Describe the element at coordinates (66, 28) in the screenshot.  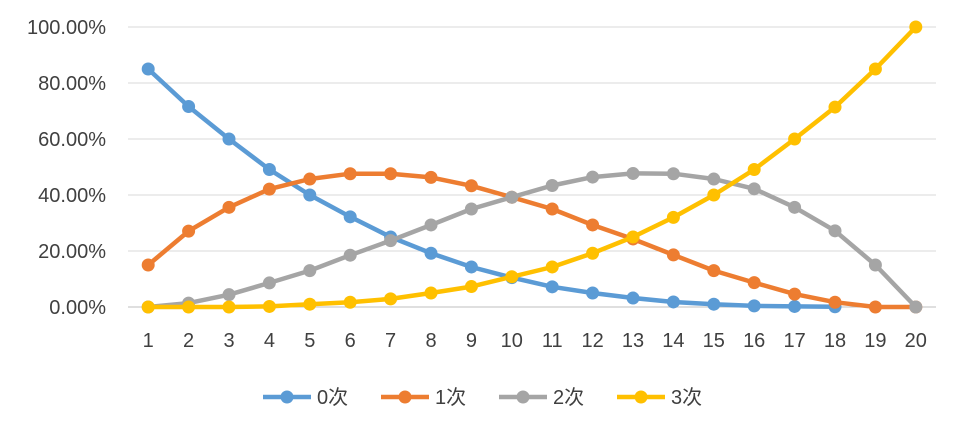
I see `y-tick-label: 100.00%` at that location.